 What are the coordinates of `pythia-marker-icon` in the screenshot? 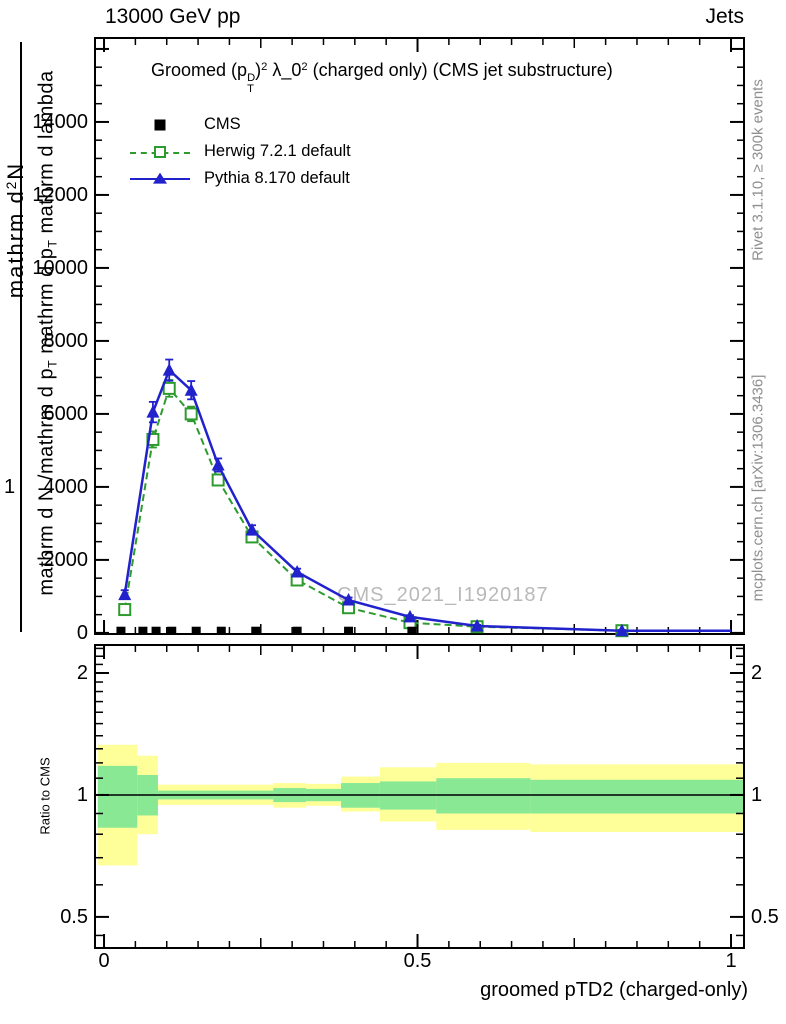 It's located at (160, 178).